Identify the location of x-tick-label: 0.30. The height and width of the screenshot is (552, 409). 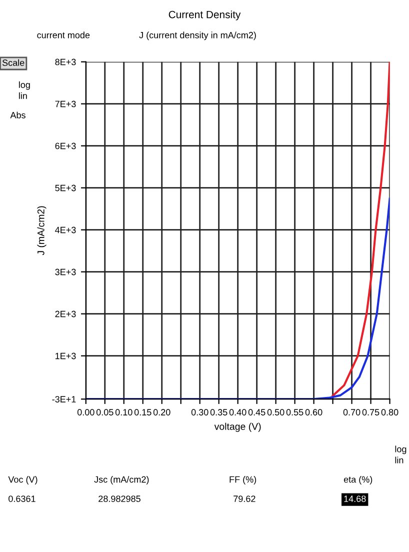
(199, 412).